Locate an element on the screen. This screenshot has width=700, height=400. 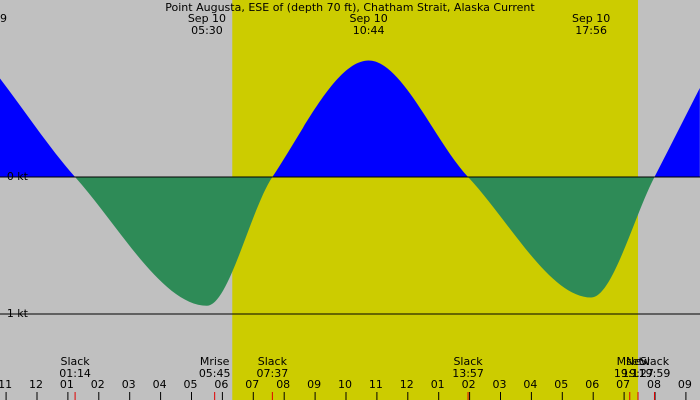
event-time: 19:59 is located at coordinates (655, 373).